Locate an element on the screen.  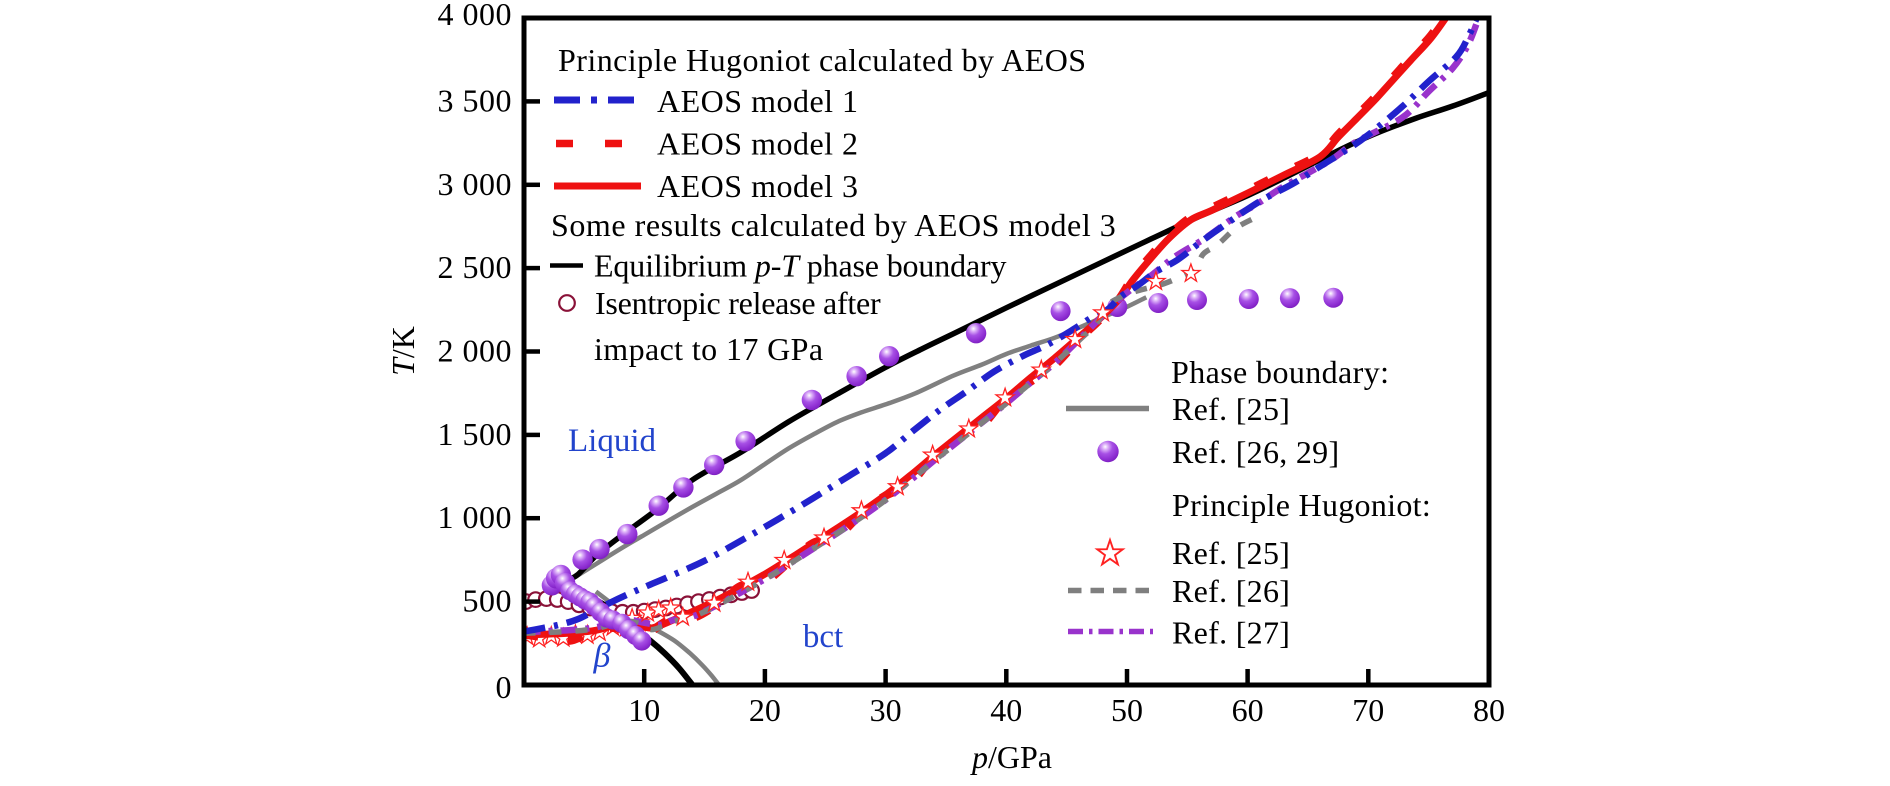
svg-text: 70 is located at coordinates (1368, 710).